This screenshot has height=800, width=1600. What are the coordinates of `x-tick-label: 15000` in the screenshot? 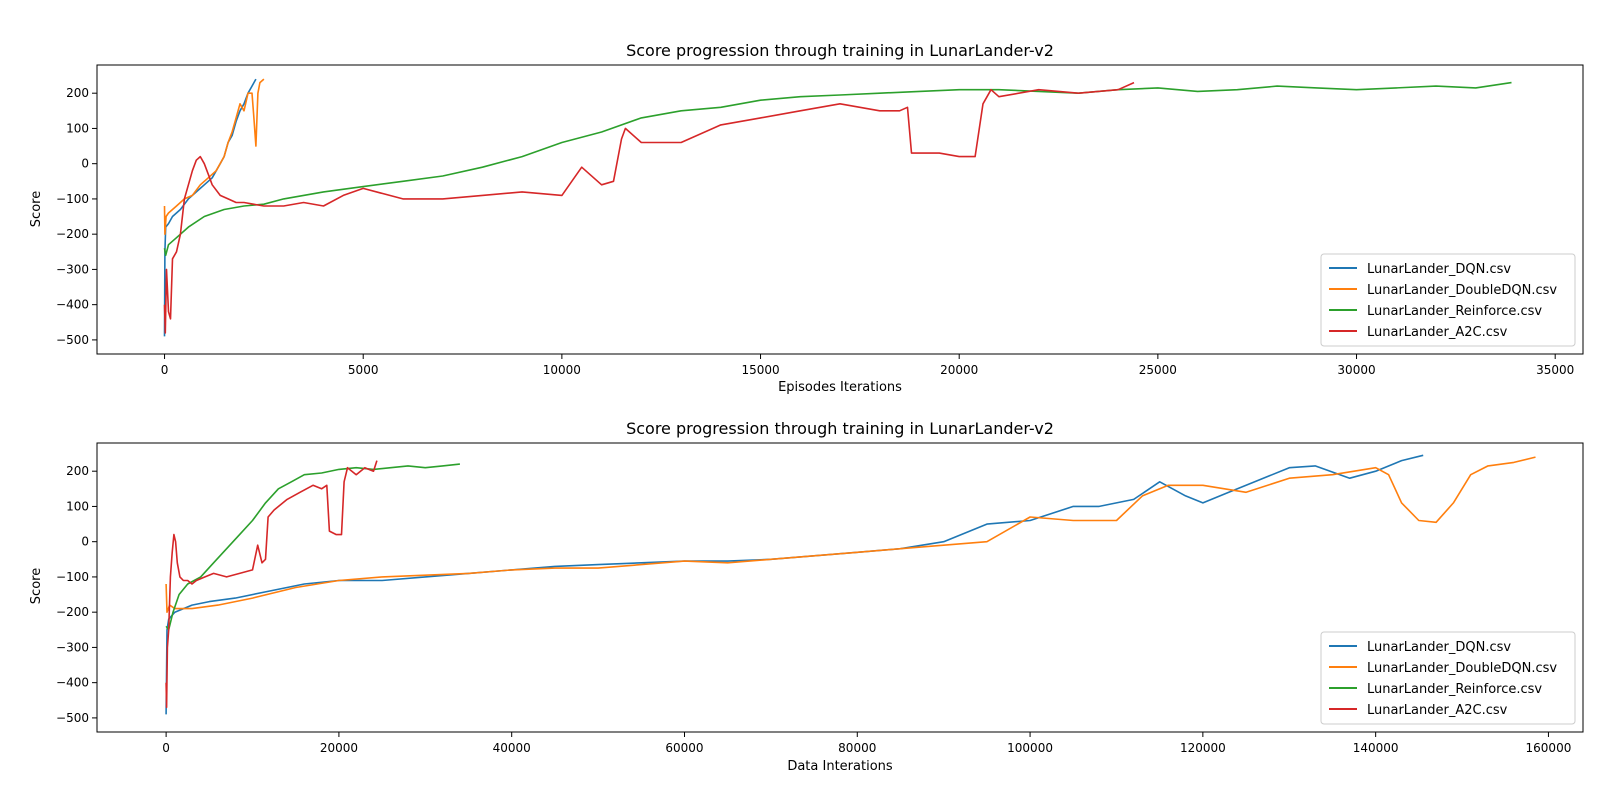 It's located at (760, 370).